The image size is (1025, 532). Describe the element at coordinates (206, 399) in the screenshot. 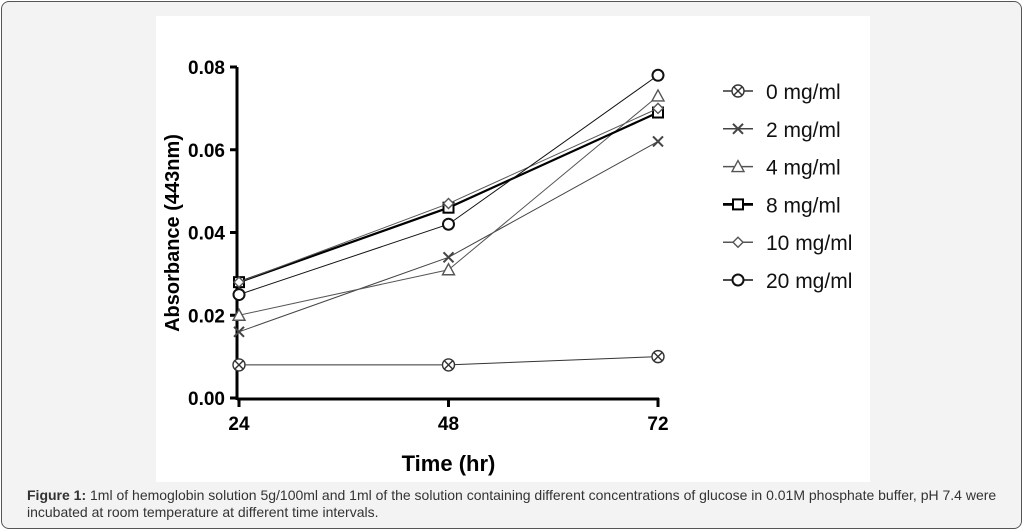

I see `y-tick-label: 0.00` at that location.